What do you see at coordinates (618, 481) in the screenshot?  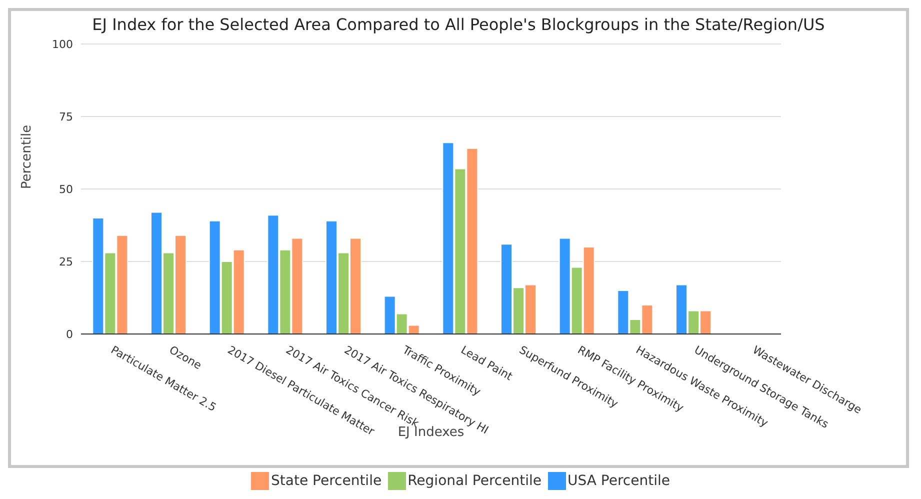 I see `legend-label: USA Percentile` at bounding box center [618, 481].